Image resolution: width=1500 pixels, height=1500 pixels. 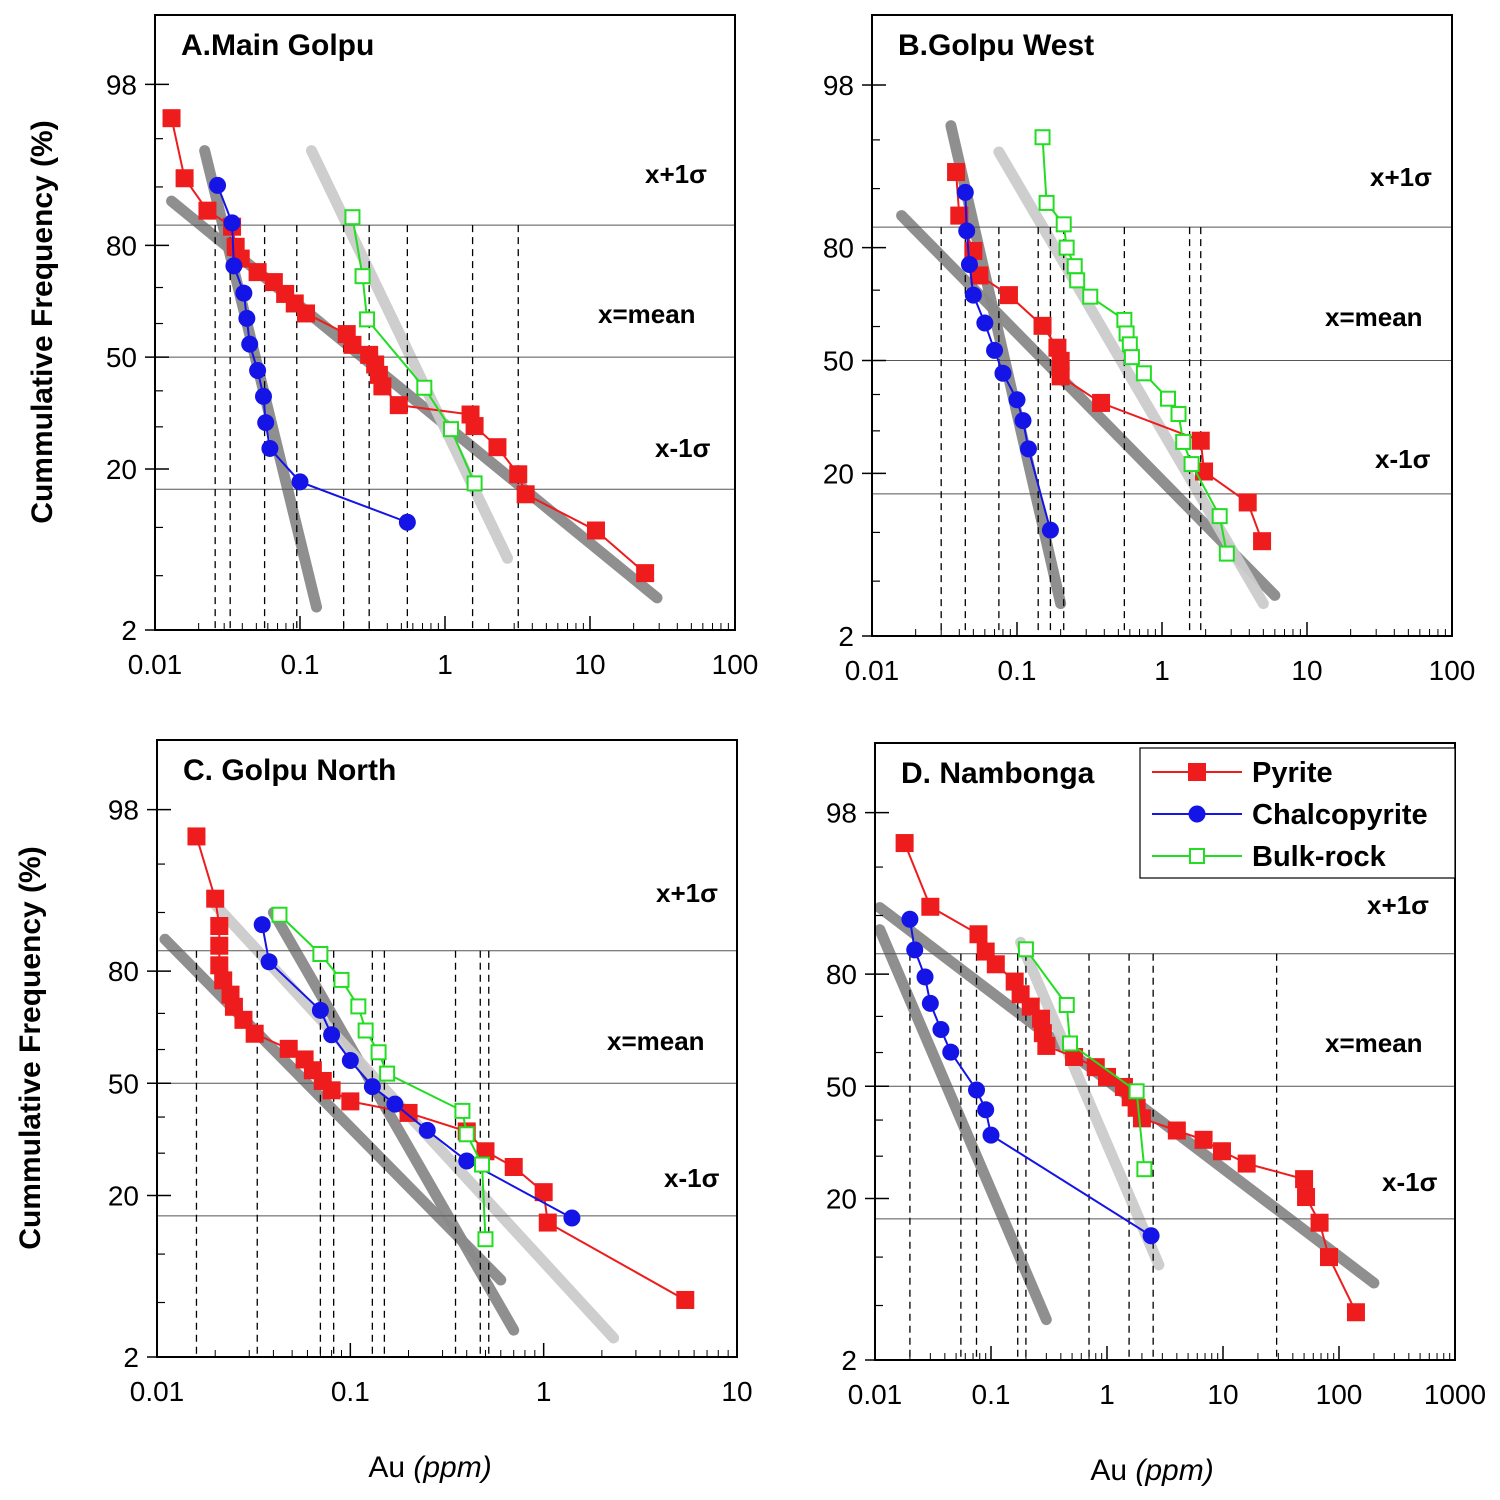 What do you see at coordinates (996, 45) in the screenshot?
I see `panel-title: B.Golpu West` at bounding box center [996, 45].